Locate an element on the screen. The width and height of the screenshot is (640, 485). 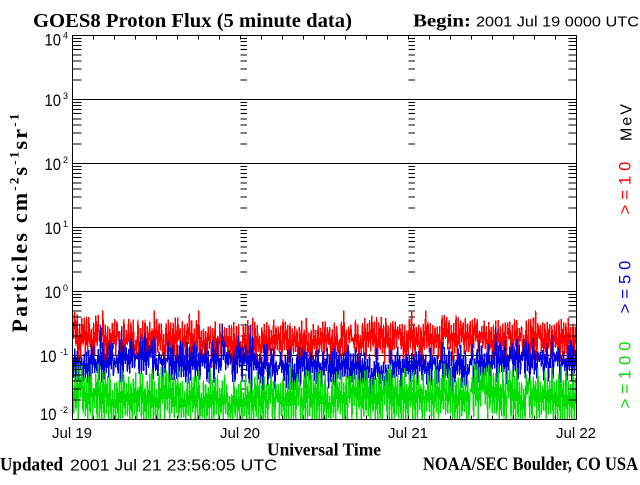
svg-text: MeV is located at coordinates (627, 121).